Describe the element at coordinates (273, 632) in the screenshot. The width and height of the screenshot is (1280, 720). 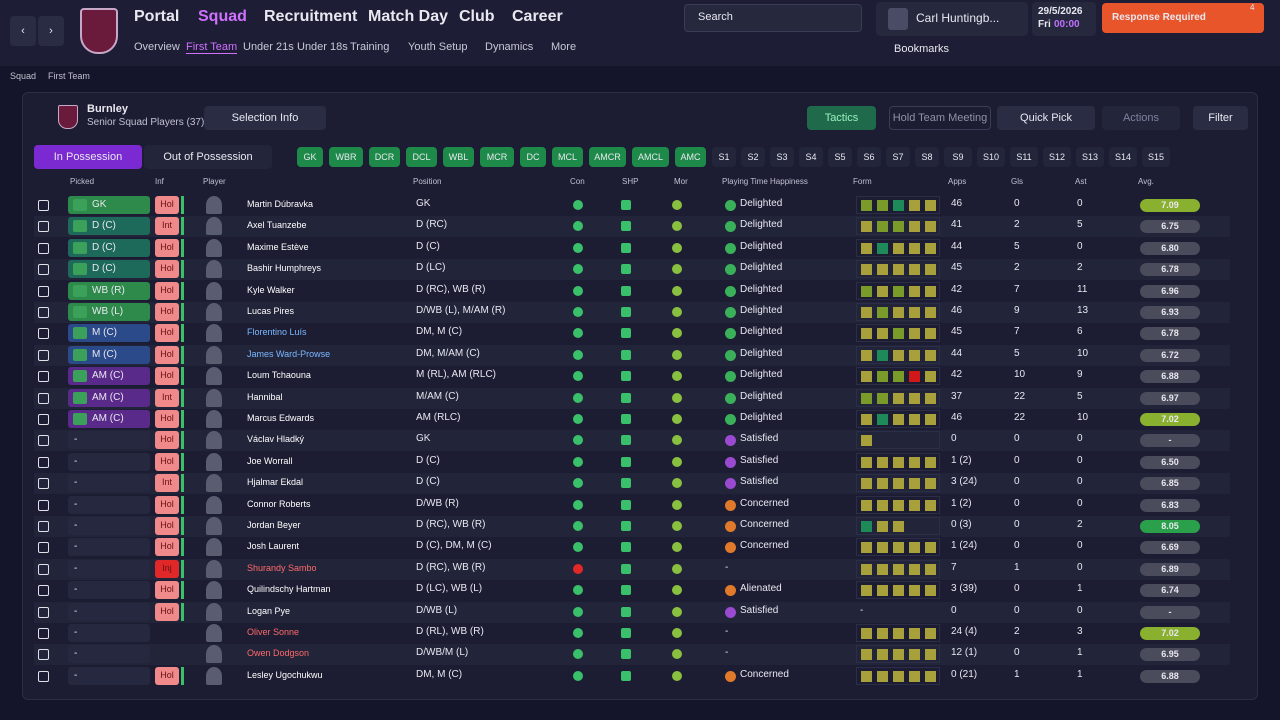
I see `player-name: Oliver Sonne` at that location.